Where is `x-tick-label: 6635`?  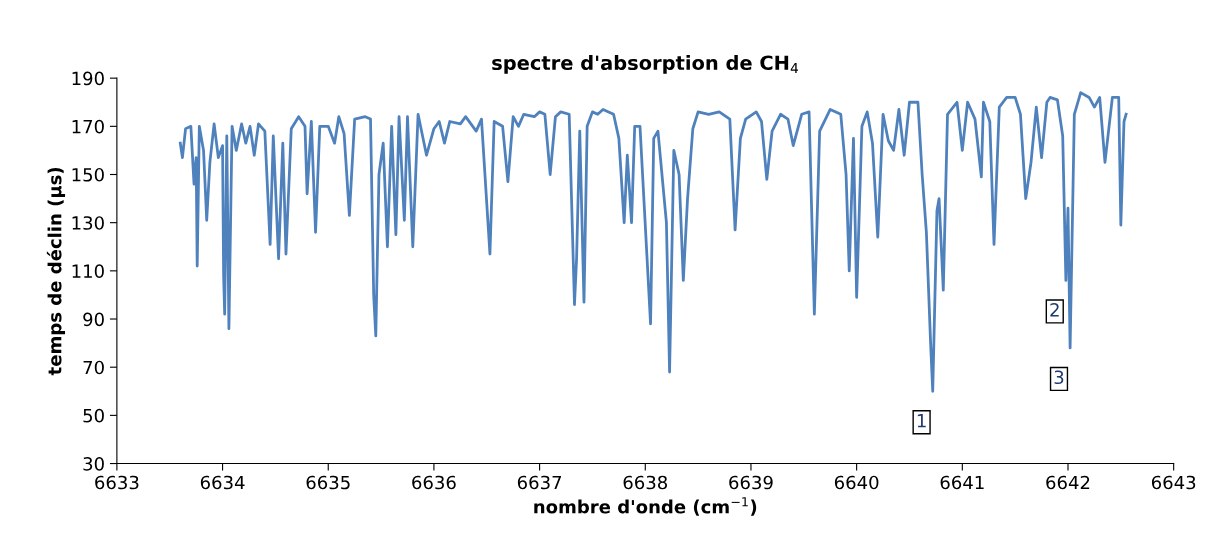 x-tick-label: 6635 is located at coordinates (328, 482).